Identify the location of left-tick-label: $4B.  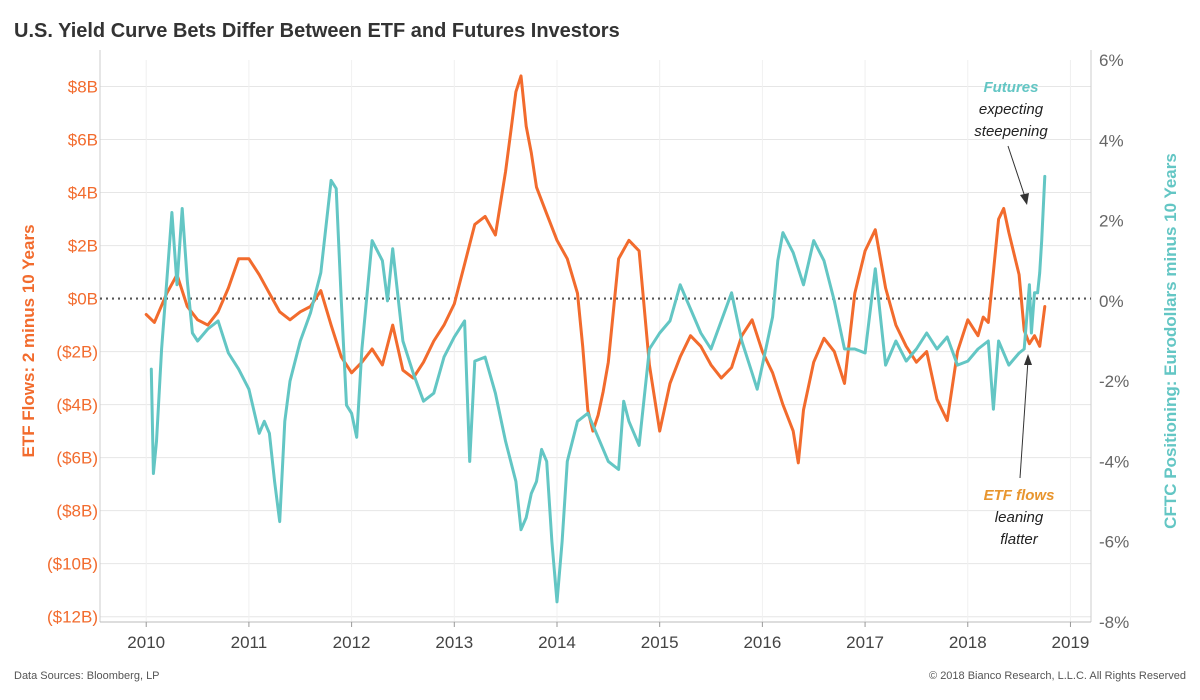
(83, 193).